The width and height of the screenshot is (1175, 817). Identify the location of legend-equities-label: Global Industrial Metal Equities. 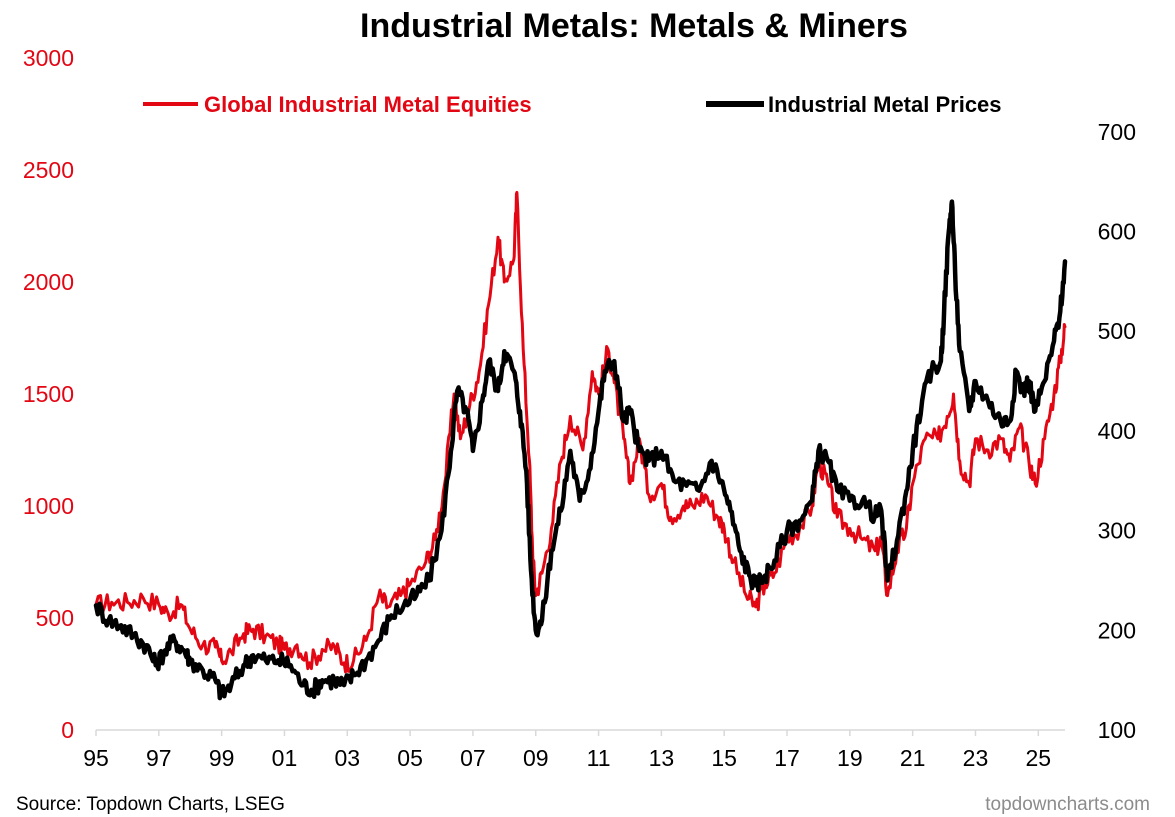
(368, 104).